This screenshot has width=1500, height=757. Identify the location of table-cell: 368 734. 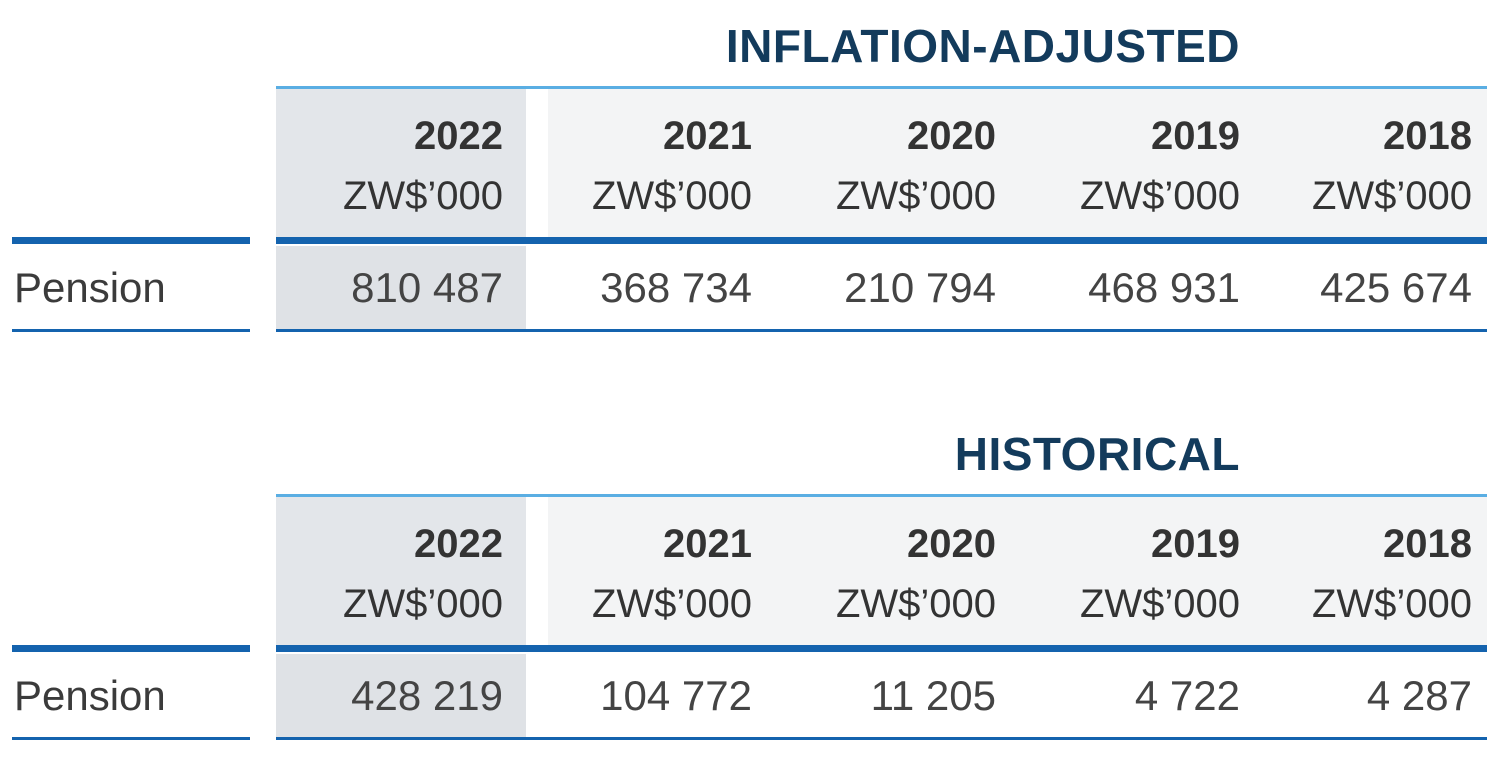
(676, 287).